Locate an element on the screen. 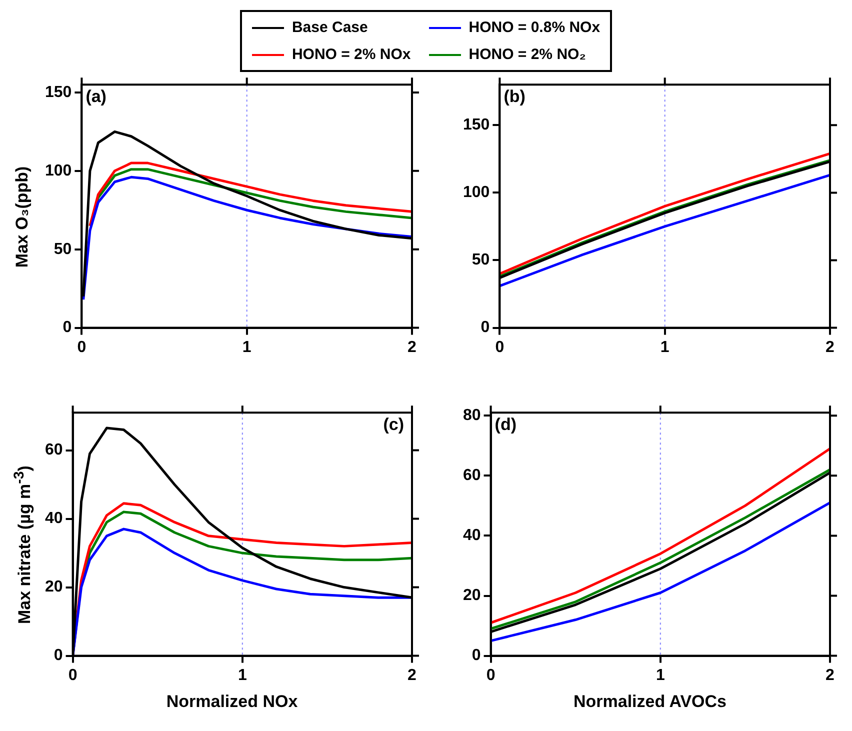  y-tick-label: 80 is located at coordinates (472, 415).